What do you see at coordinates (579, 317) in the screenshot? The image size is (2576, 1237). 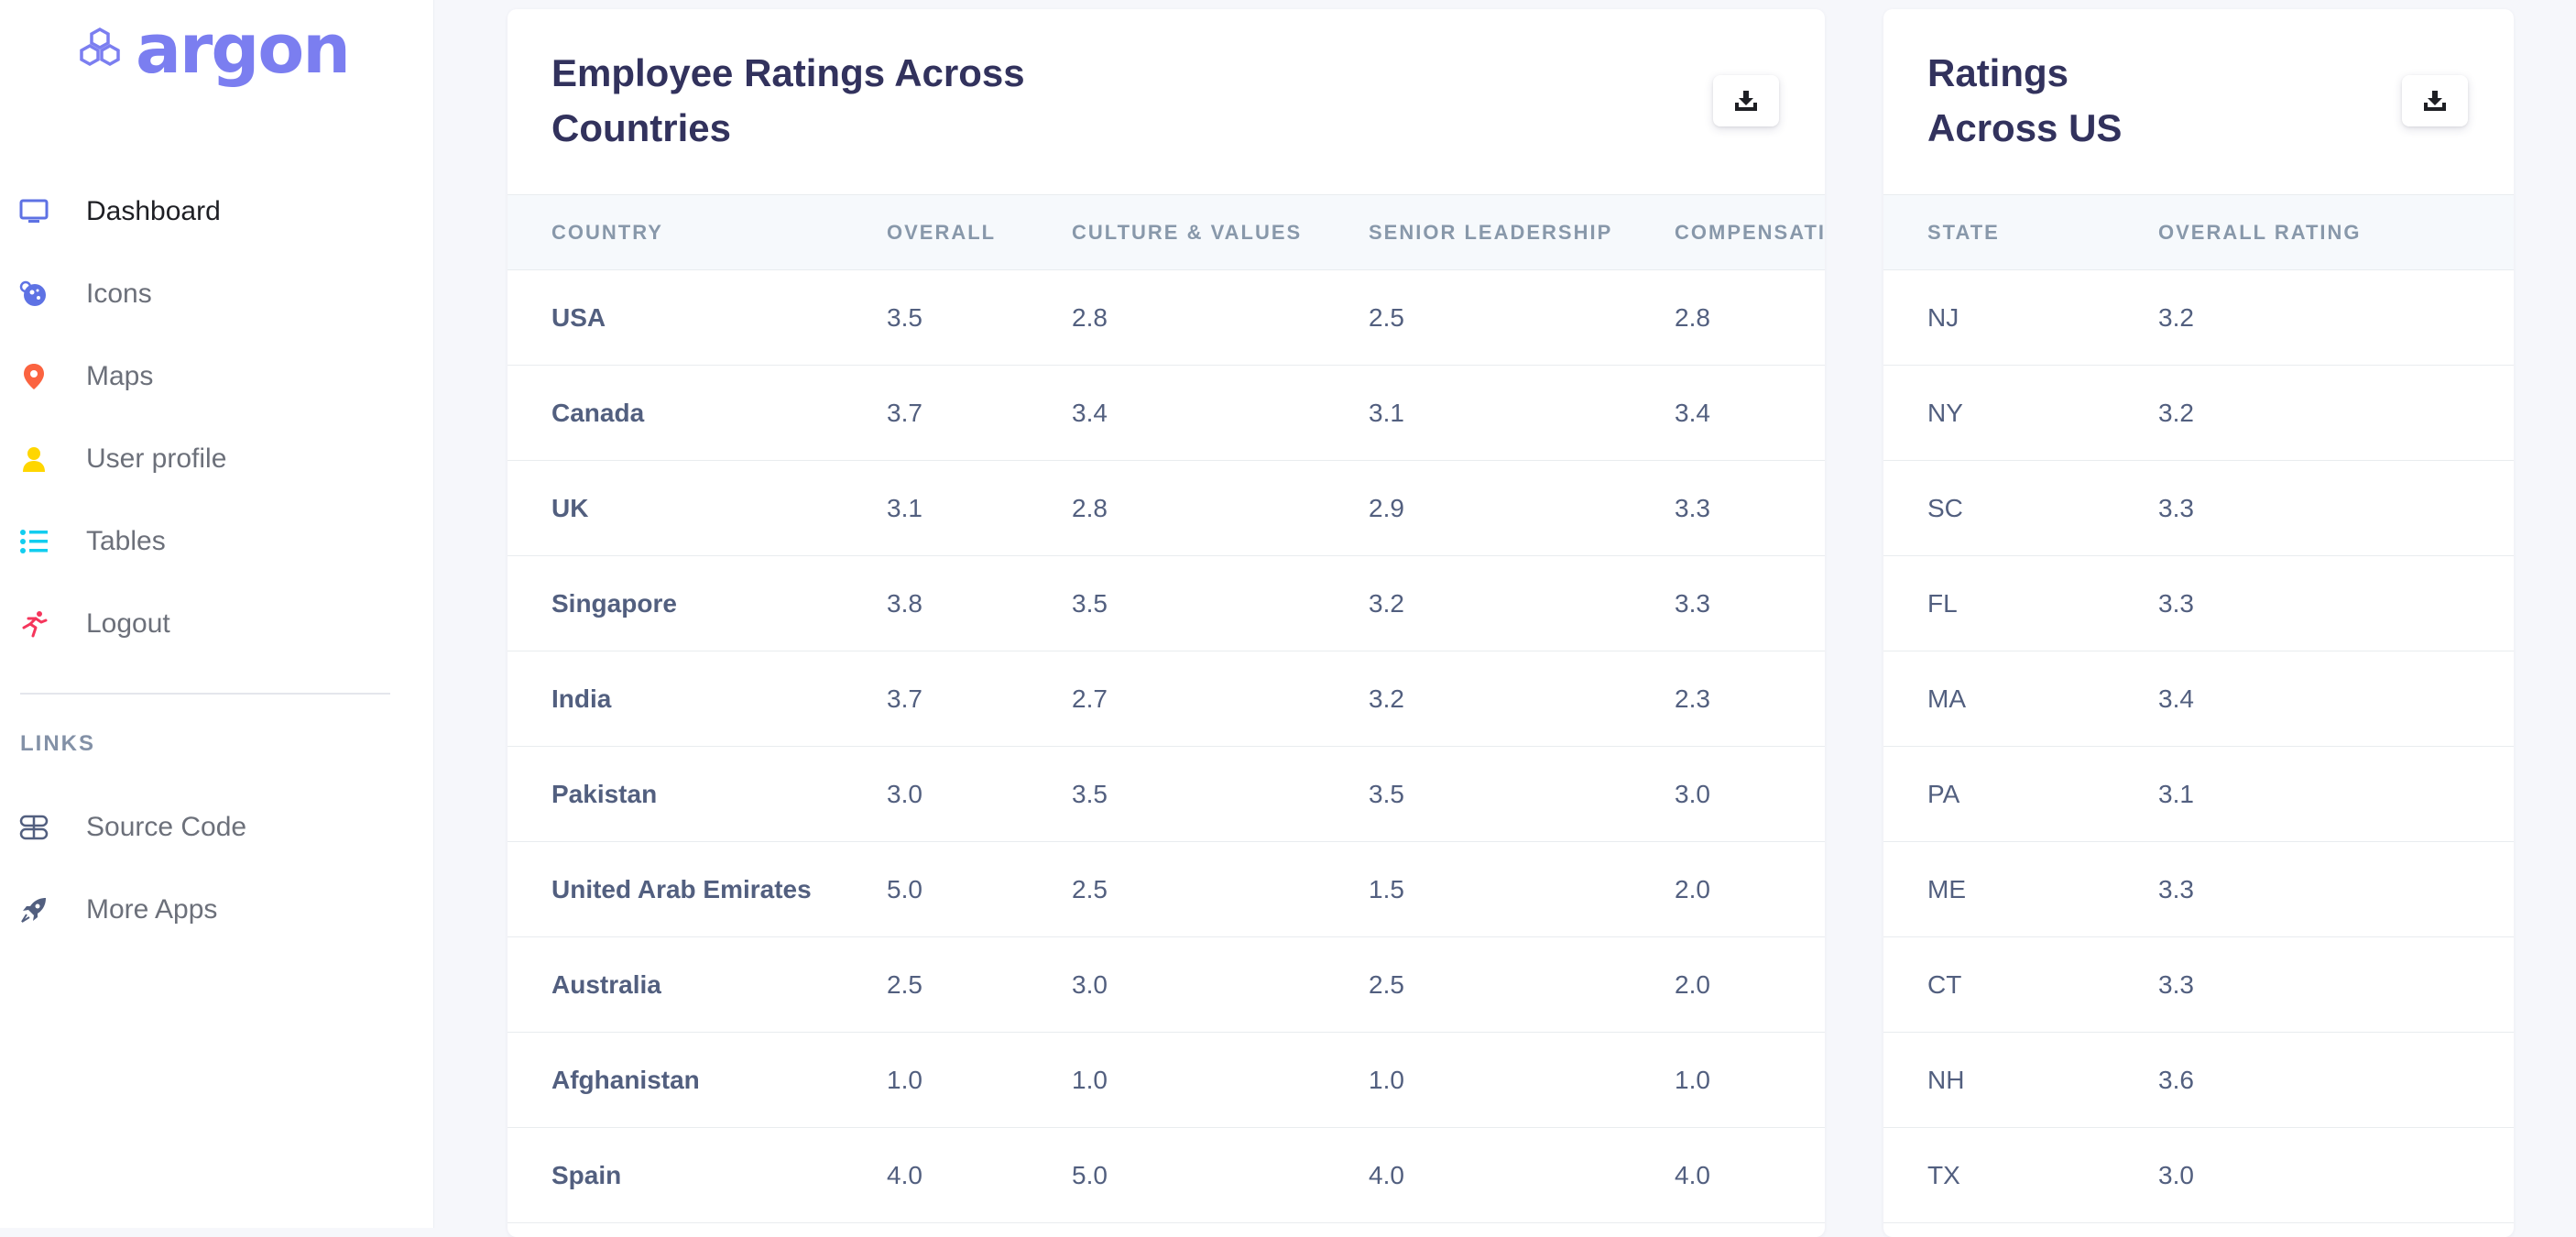 I see `country-cell: USA` at bounding box center [579, 317].